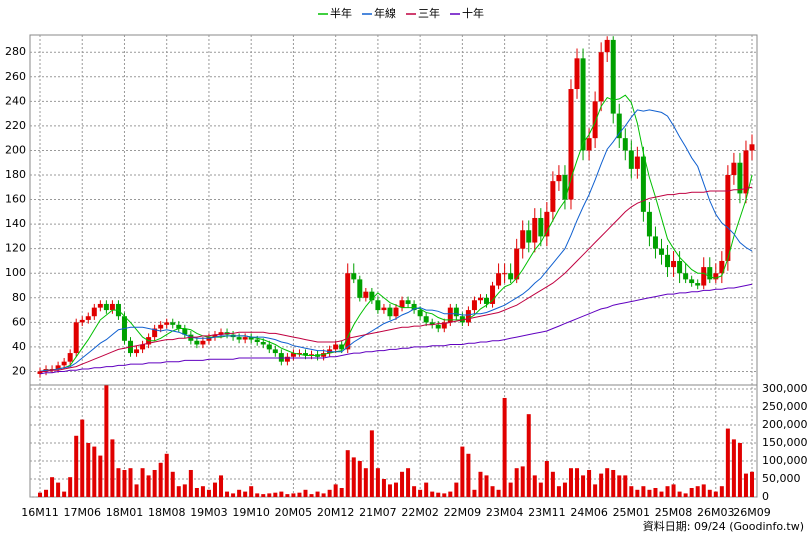 The width and height of the screenshot is (808, 540). What do you see at coordinates (420, 512) in the screenshot?
I see `x-tick-label: 22M02` at bounding box center [420, 512].